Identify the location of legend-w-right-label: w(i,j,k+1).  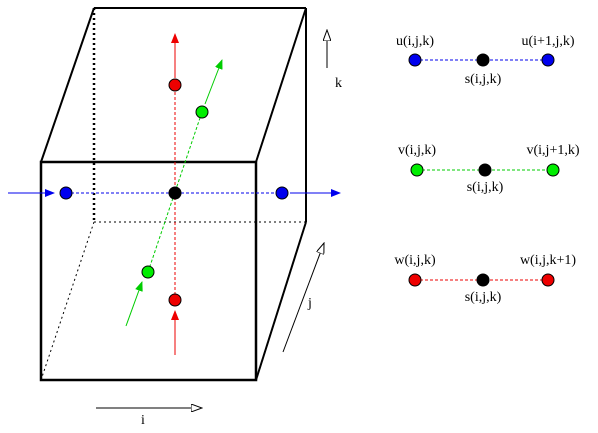
(548, 260).